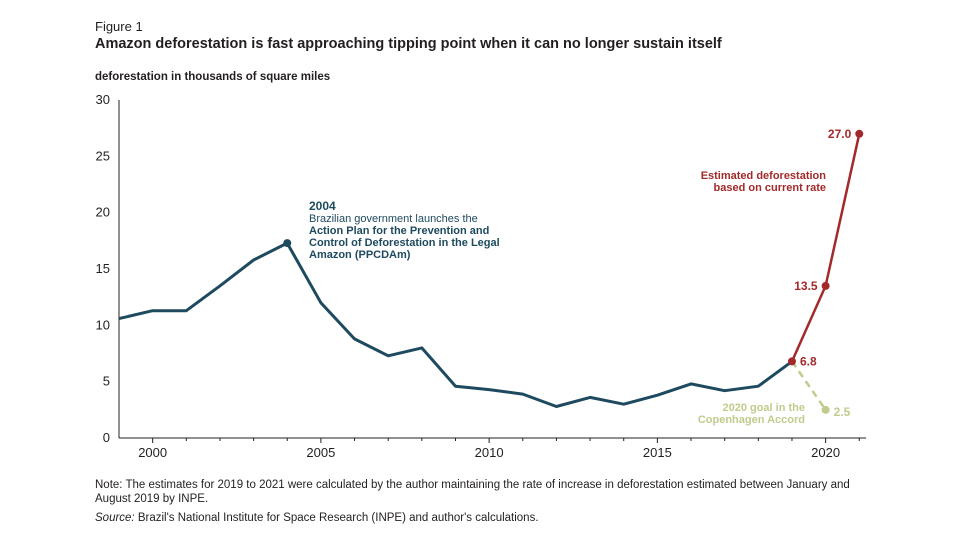 Image resolution: width=960 pixels, height=542 pixels. Describe the element at coordinates (399, 231) in the screenshot. I see `annotation-2004-bold: Action Plan for the Prevention and` at that location.